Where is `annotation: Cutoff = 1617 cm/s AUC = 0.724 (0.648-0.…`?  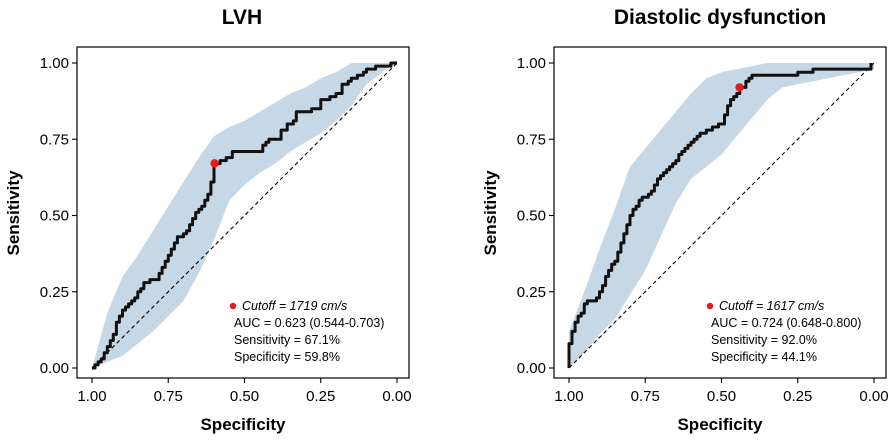
annotation: Cutoff = 1617 cm/s AUC = 0.724 (0.648-0.… is located at coordinates (783, 331).